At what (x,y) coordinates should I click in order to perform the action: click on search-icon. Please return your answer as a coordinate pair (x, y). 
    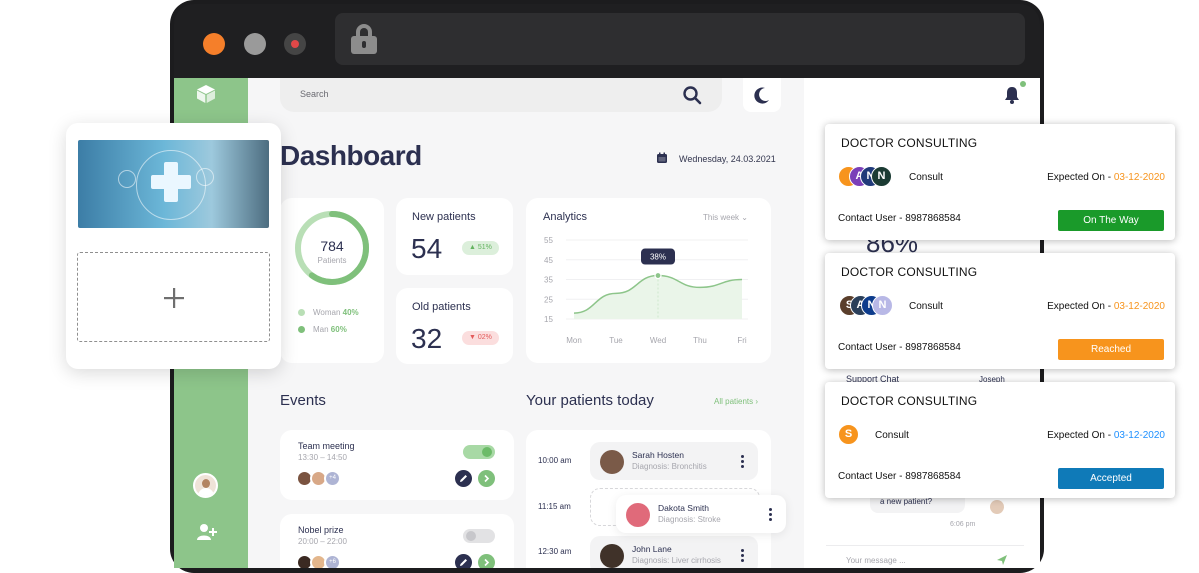
    Looking at the image, I should click on (692, 95).